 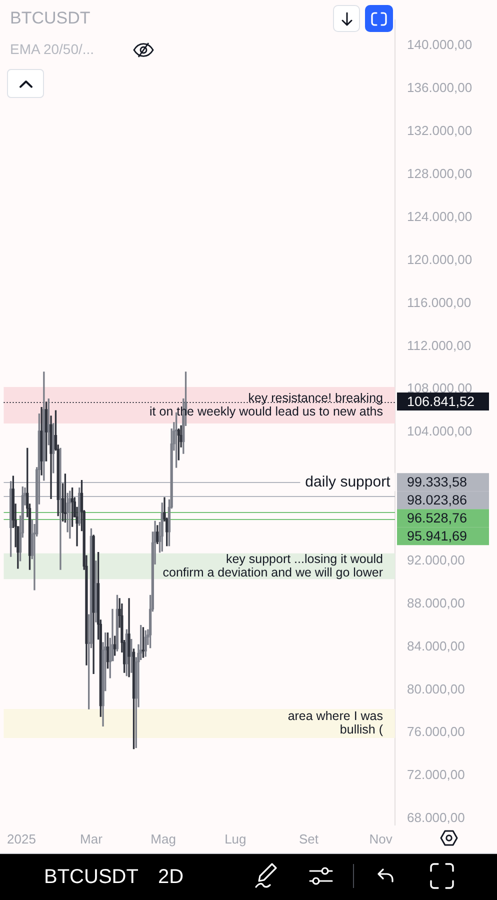 What do you see at coordinates (437, 500) in the screenshot?
I see `ref-line-label: 98.023,86` at bounding box center [437, 500].